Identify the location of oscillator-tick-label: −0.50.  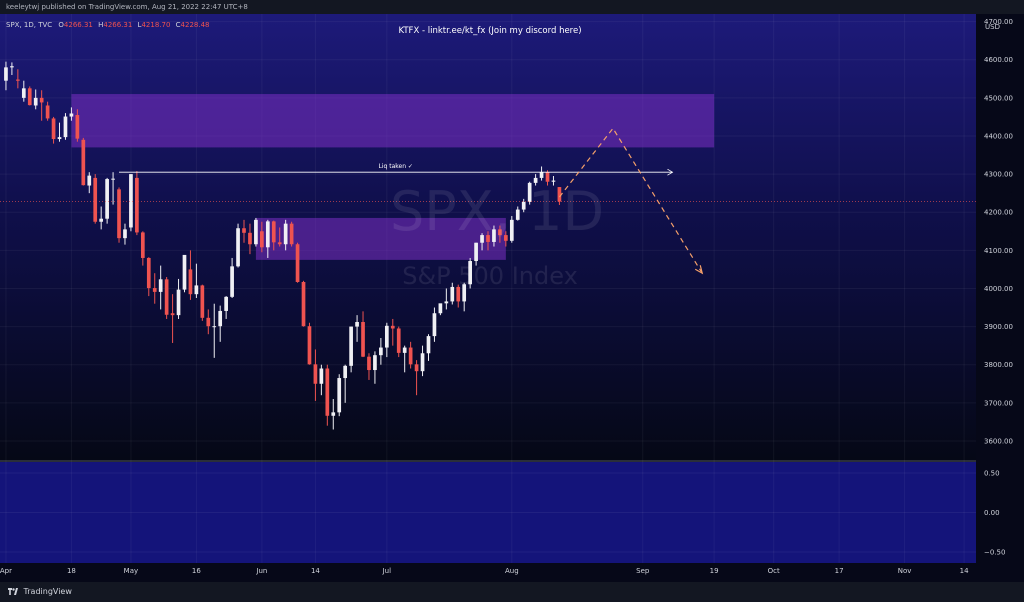
(994, 552).